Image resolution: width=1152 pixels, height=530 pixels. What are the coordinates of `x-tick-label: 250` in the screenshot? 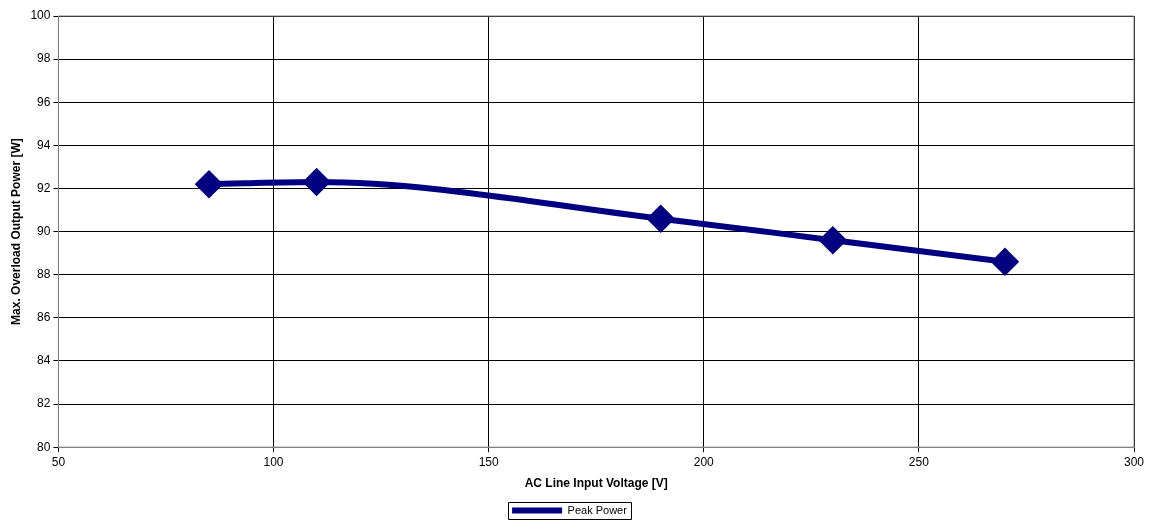 It's located at (919, 461).